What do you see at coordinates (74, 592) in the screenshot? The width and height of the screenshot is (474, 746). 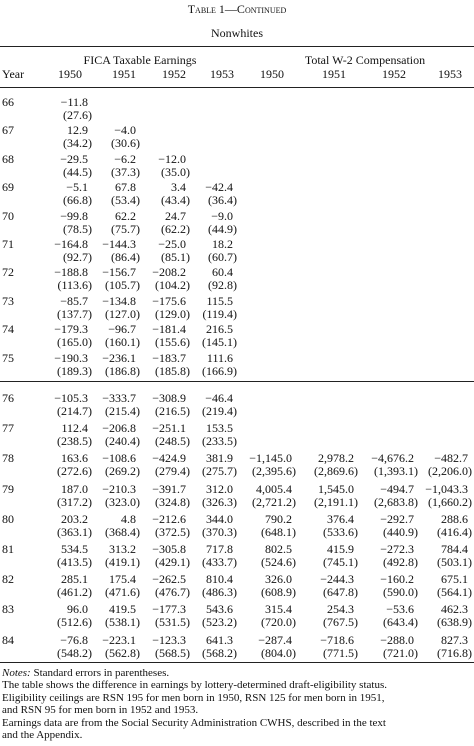 I see `error-cell: (461.2)` at bounding box center [74, 592].